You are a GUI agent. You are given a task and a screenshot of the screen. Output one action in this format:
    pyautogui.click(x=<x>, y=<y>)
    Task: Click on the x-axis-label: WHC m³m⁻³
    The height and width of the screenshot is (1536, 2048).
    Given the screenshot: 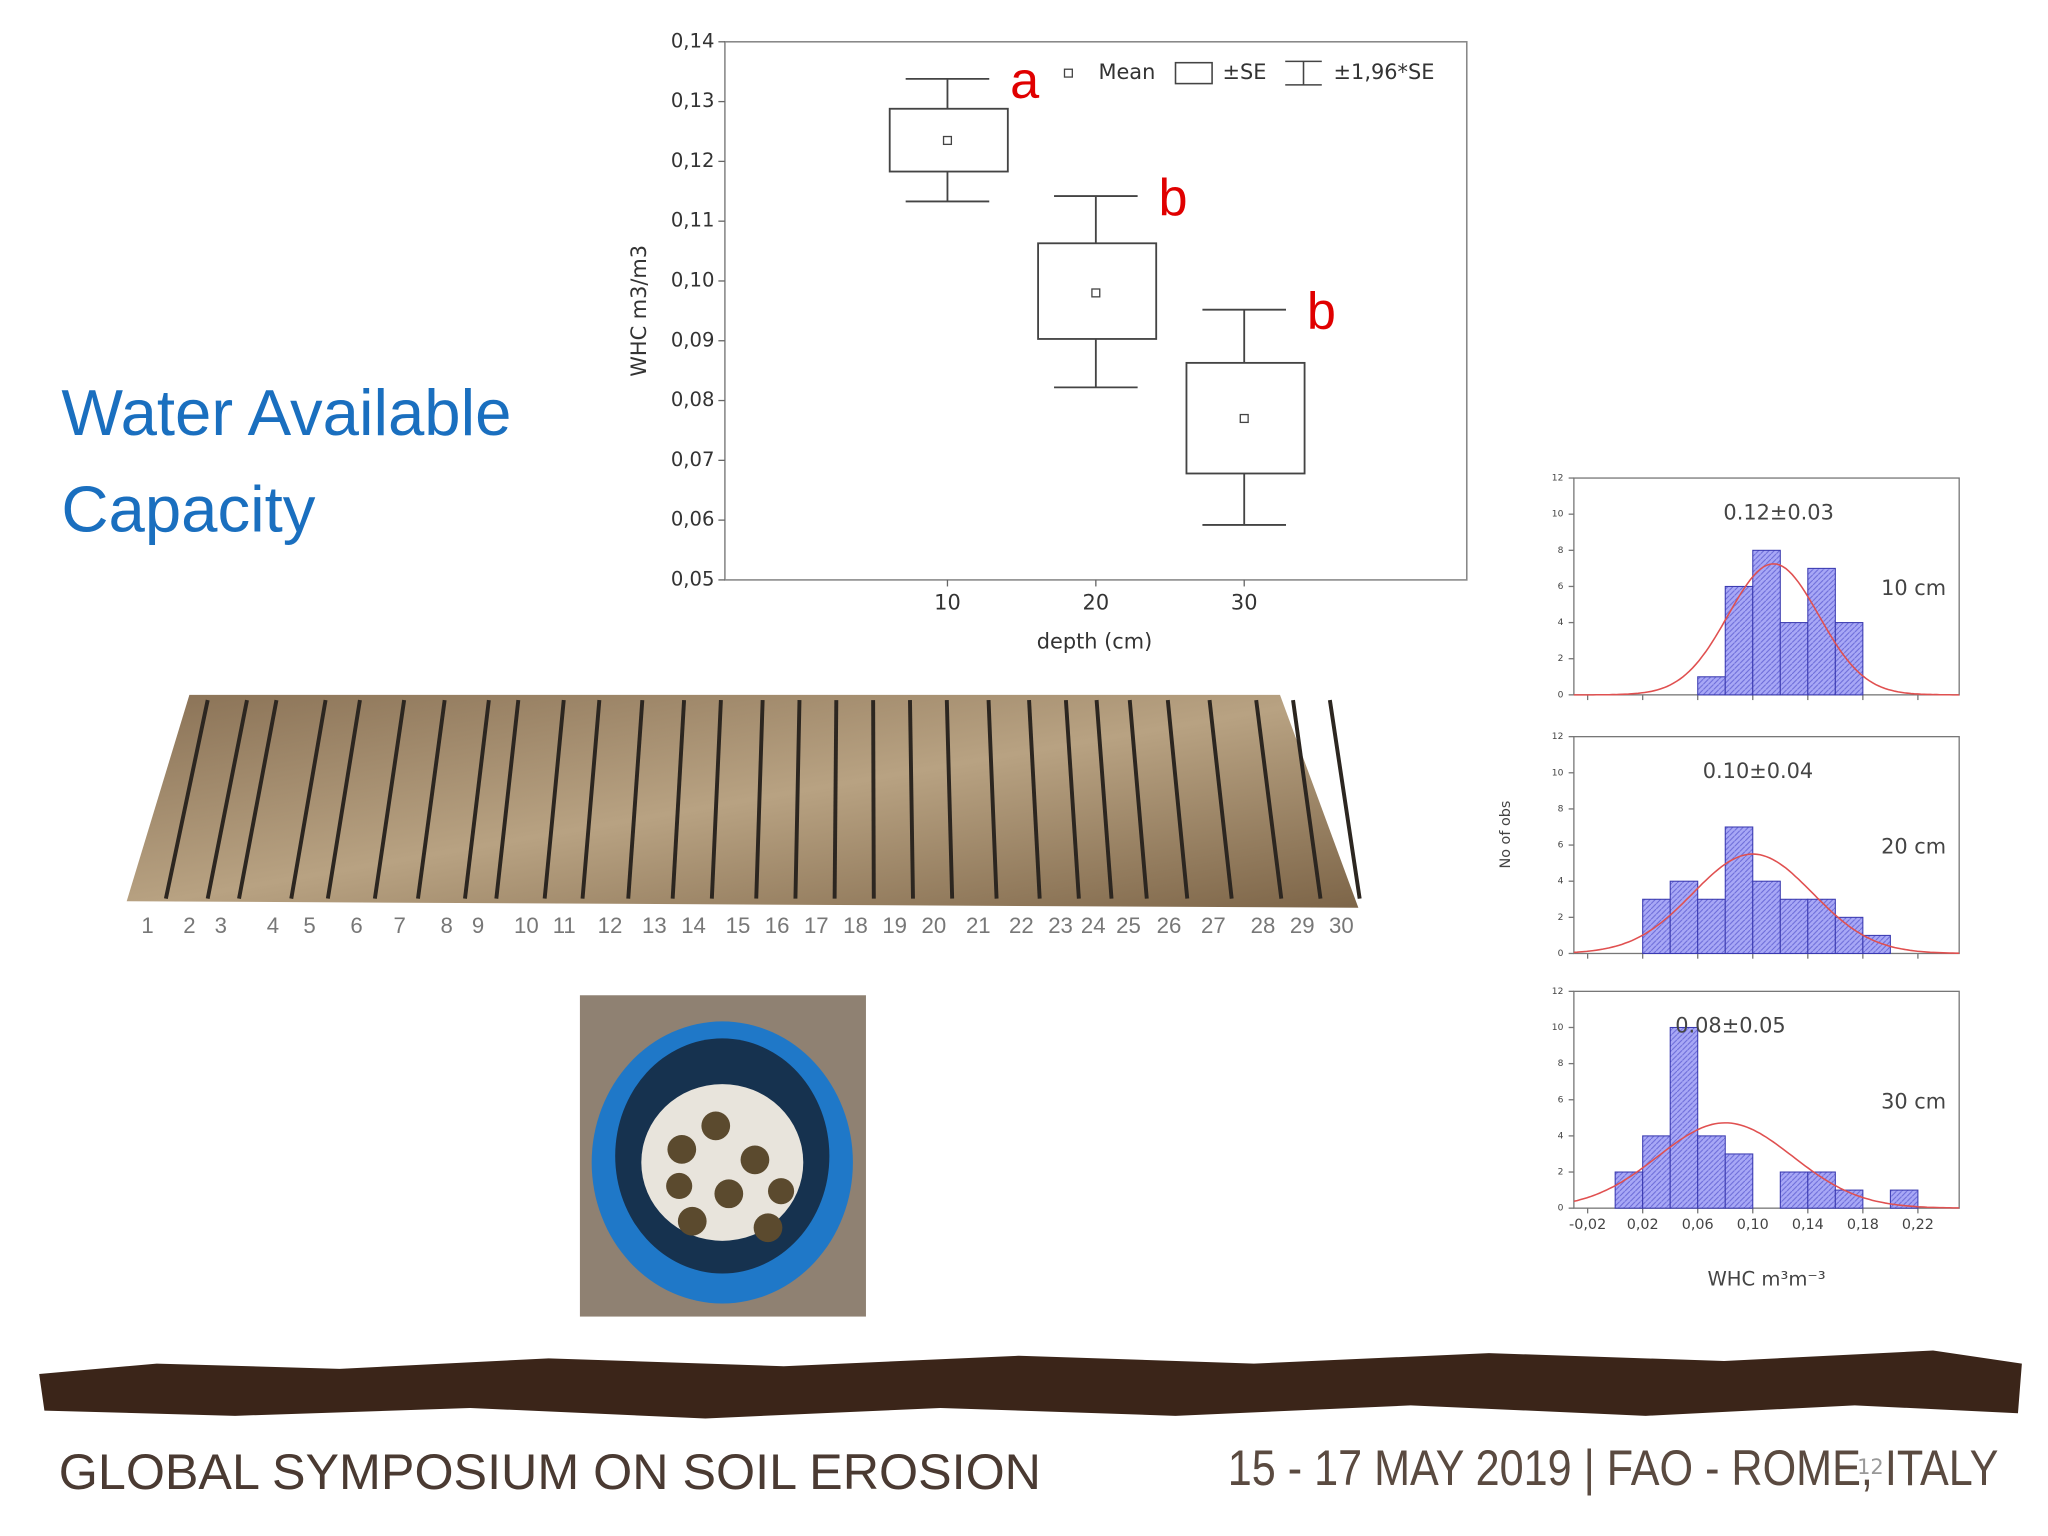 What is the action you would take?
    pyautogui.click(x=1766, y=1279)
    